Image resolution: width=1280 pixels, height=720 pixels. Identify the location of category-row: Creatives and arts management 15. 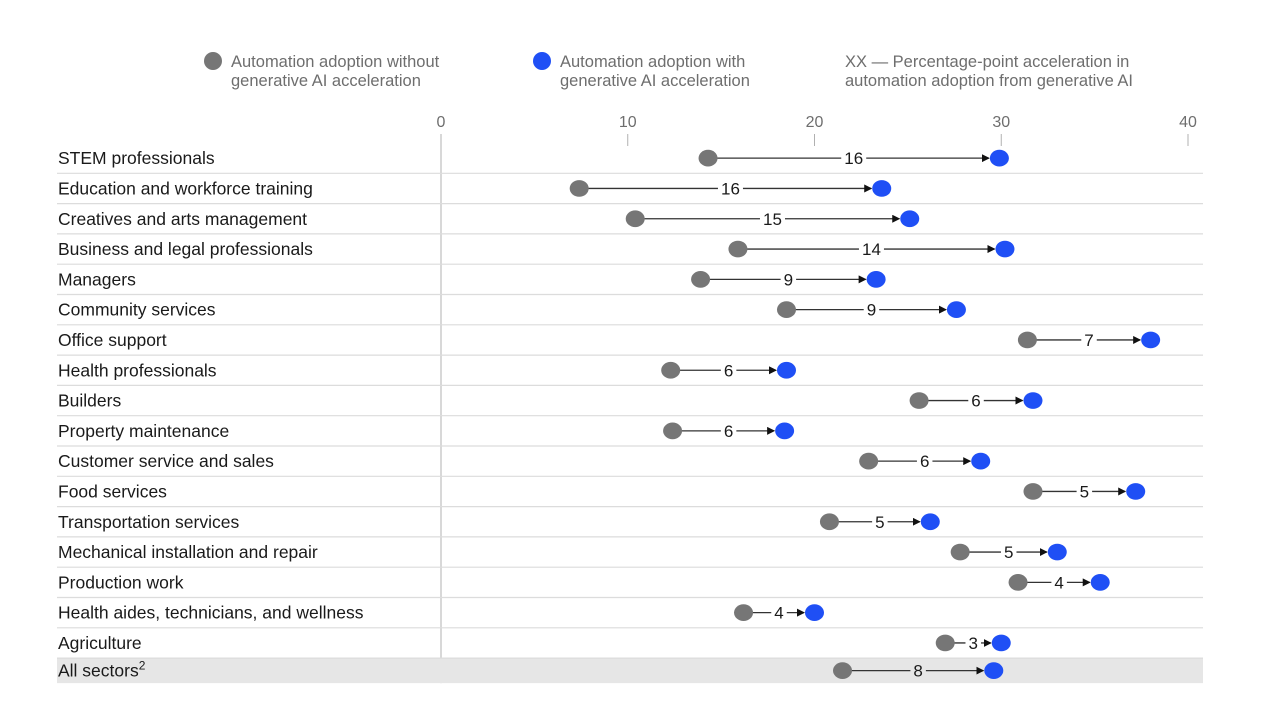
(489, 219).